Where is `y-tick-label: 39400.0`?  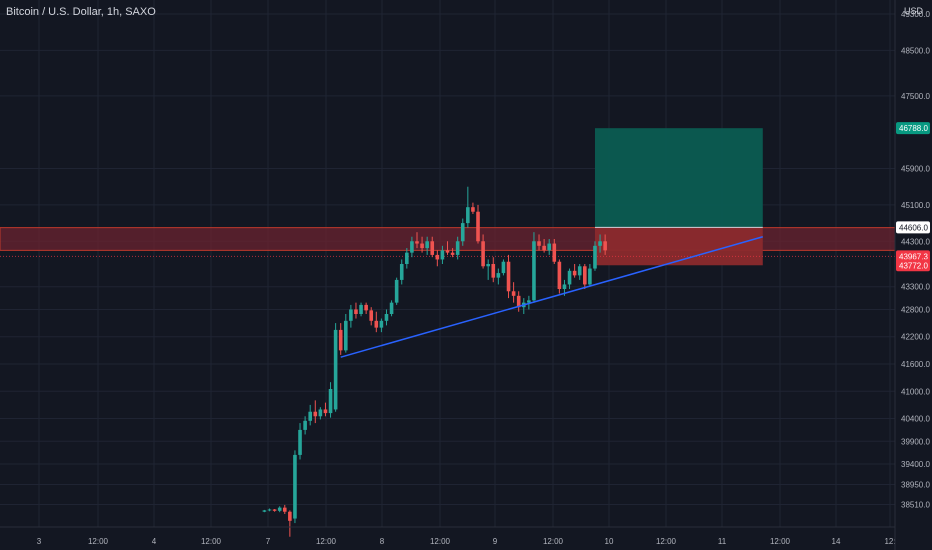
y-tick-label: 39400.0 is located at coordinates (915, 464).